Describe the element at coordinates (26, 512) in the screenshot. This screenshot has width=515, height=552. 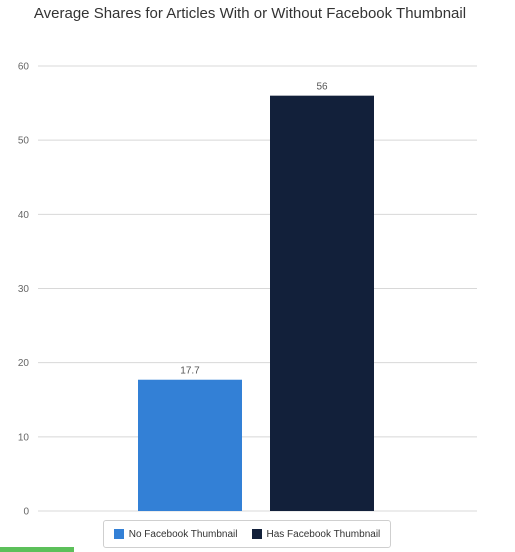
I see `y-tick-label: 0` at that location.